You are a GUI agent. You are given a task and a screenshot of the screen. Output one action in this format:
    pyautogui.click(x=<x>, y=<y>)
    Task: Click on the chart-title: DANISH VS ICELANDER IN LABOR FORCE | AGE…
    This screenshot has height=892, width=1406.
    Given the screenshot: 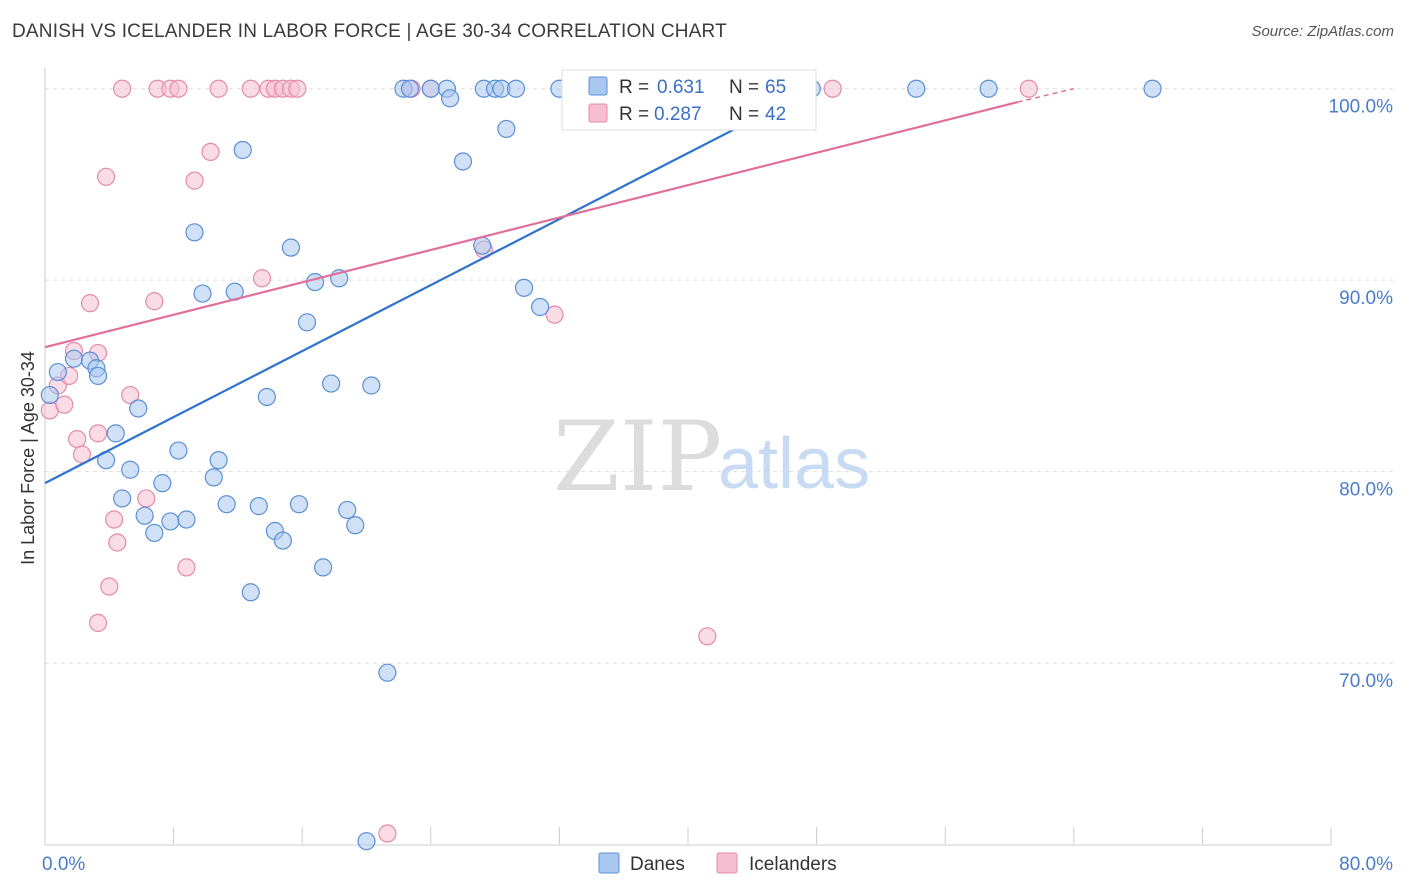 What is the action you would take?
    pyautogui.click(x=369, y=31)
    